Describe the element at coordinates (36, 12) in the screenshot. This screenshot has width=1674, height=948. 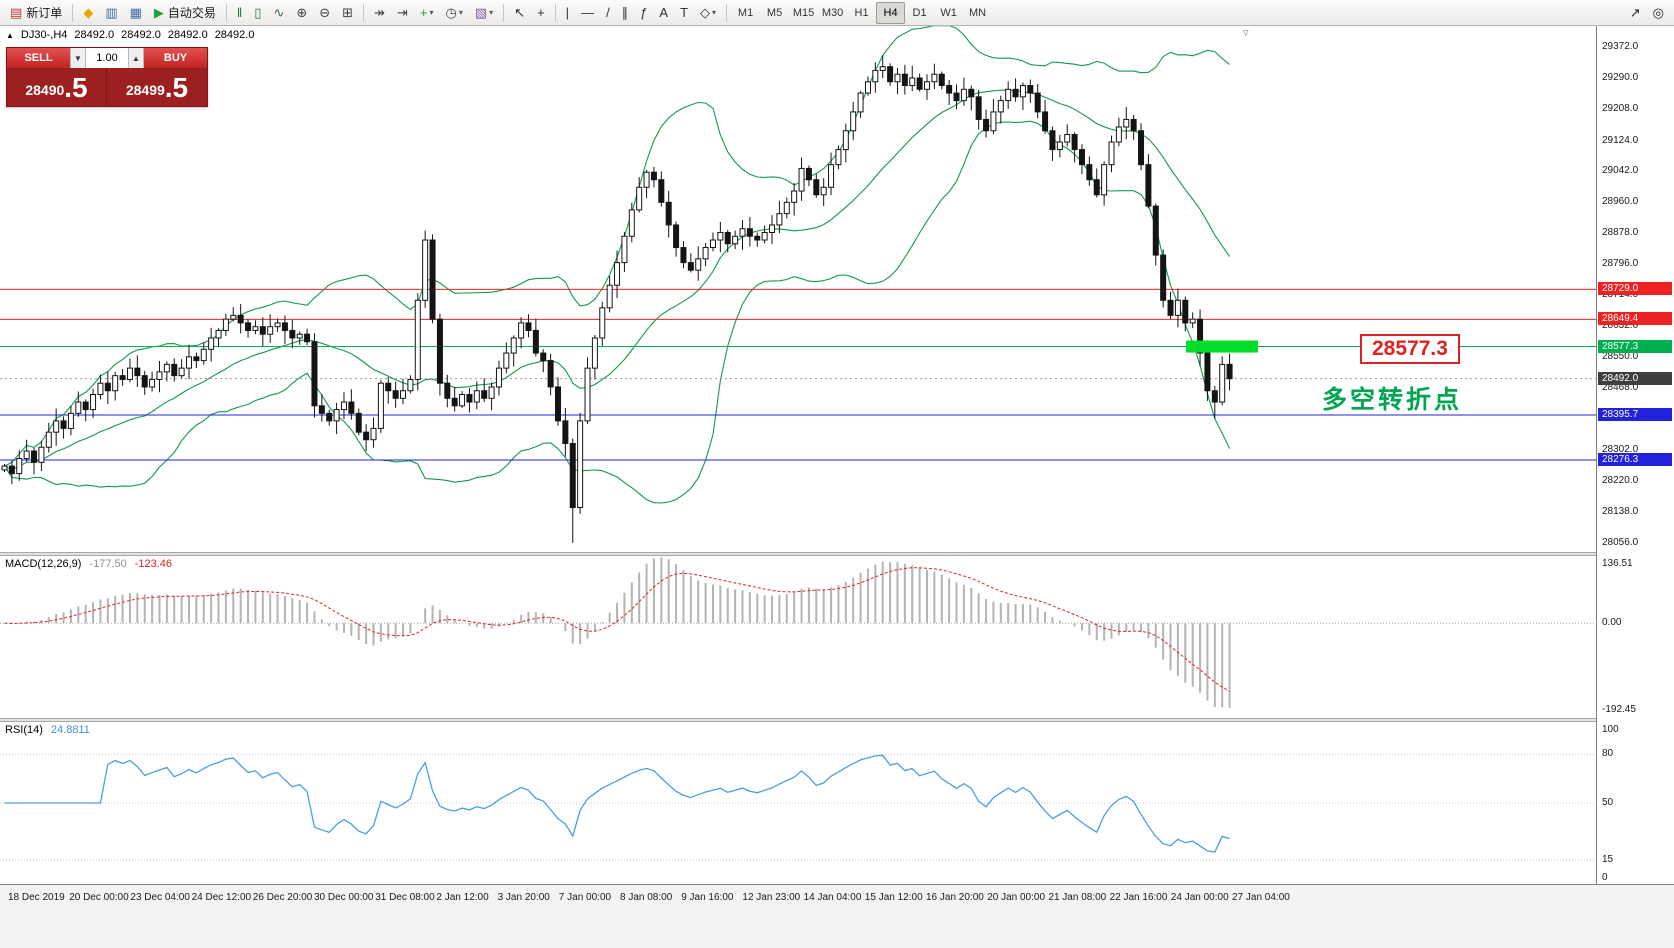
I see `new-order-button: ▤ 新订单` at that location.